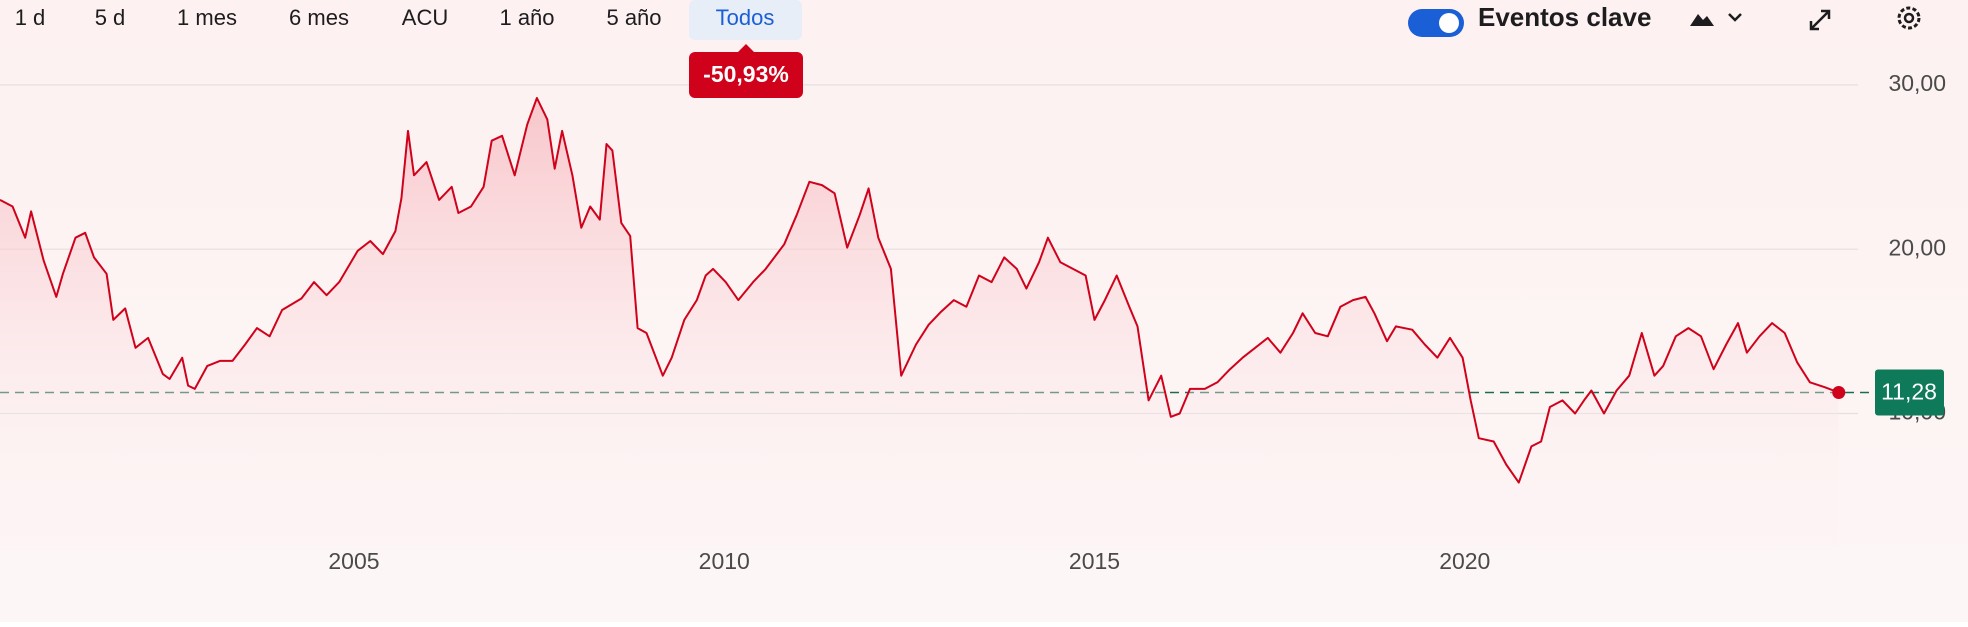 The width and height of the screenshot is (1968, 627). What do you see at coordinates (1464, 561) in the screenshot?
I see `x-tick-label: 2020` at bounding box center [1464, 561].